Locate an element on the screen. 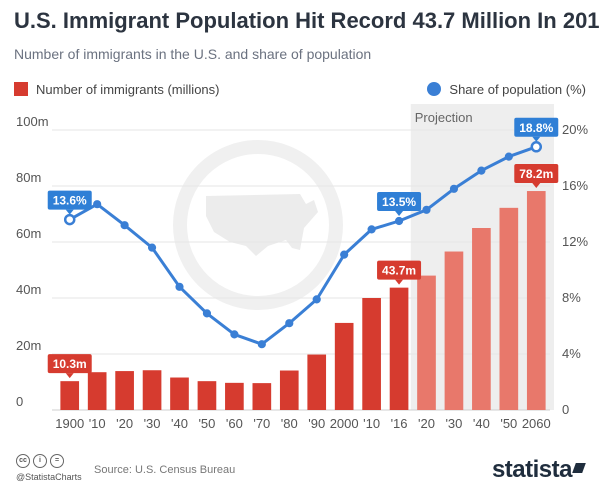 The width and height of the screenshot is (600, 500). svg-text: 78.2m is located at coordinates (536, 174).